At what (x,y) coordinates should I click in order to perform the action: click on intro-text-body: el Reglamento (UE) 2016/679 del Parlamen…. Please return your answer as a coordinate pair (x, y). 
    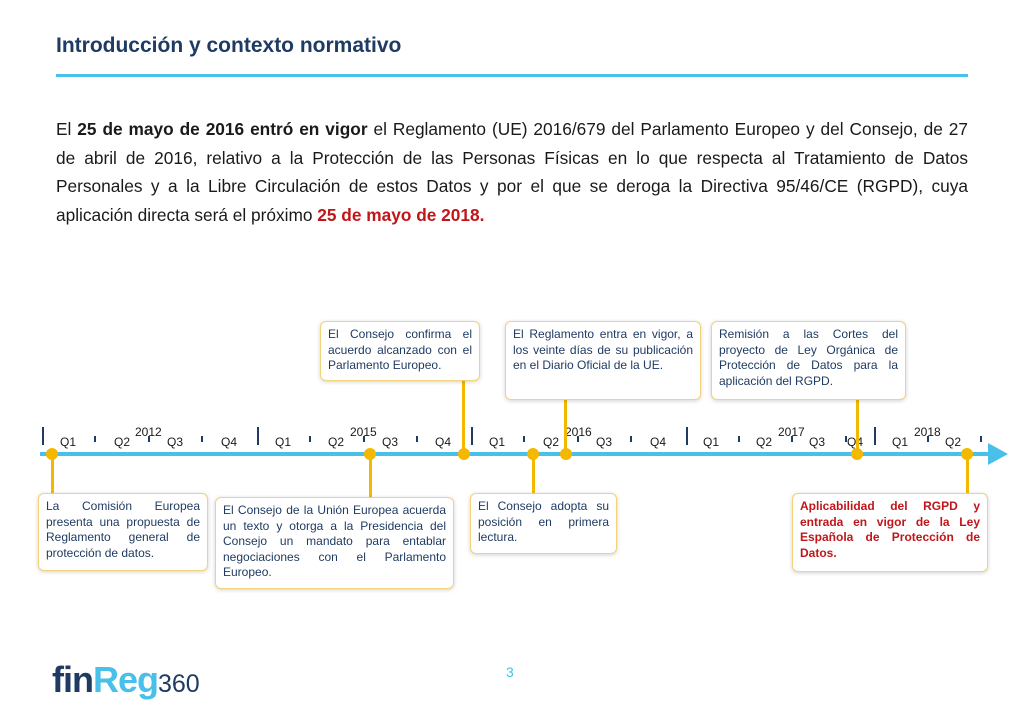
    Looking at the image, I should click on (512, 172).